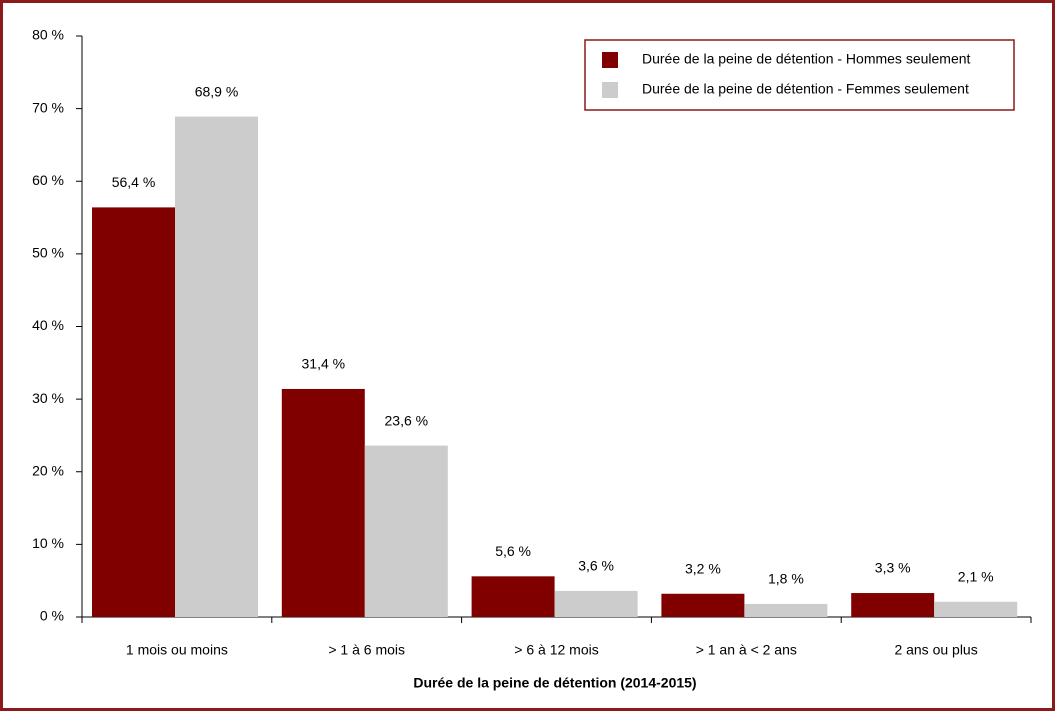  Describe the element at coordinates (324, 364) in the screenshot. I see `value-label: 31,4 %` at that location.